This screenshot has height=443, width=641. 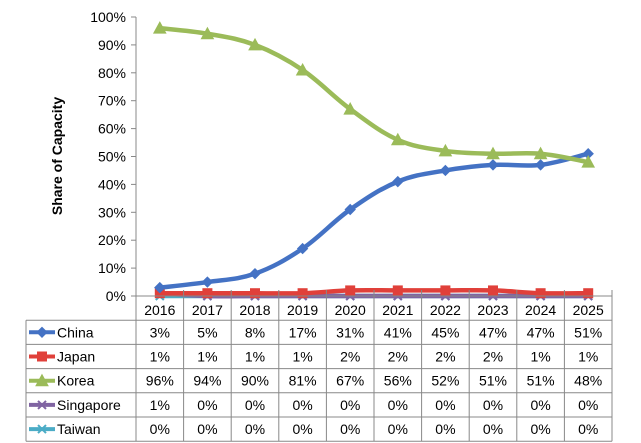 I want to click on x-category-label: 2019, so click(x=302, y=310).